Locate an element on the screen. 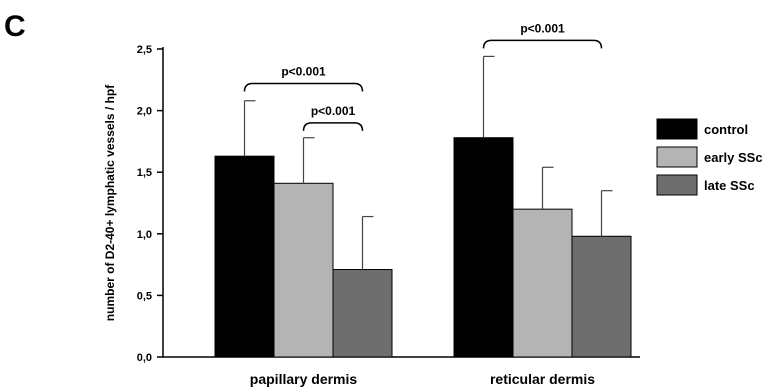 This screenshot has width=775, height=388. y-tick-label: 2,0 is located at coordinates (144, 112).